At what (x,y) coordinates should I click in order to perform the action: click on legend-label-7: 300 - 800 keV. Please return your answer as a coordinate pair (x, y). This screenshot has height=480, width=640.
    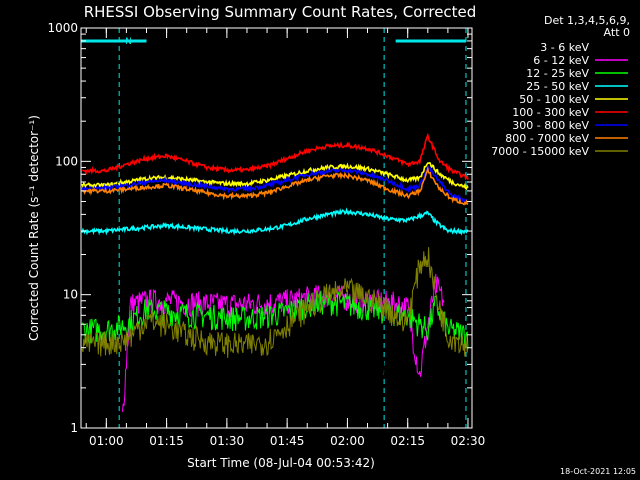
    Looking at the image, I should click on (550, 125).